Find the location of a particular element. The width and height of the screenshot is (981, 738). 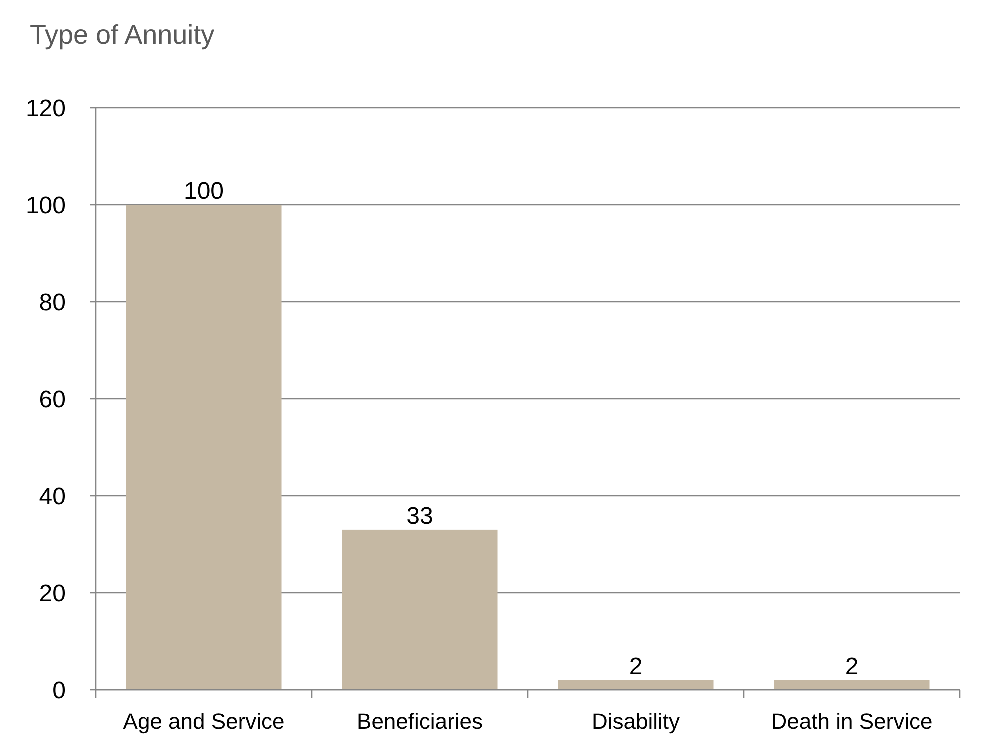

x-tick-label: Beneficiaries is located at coordinates (420, 721).